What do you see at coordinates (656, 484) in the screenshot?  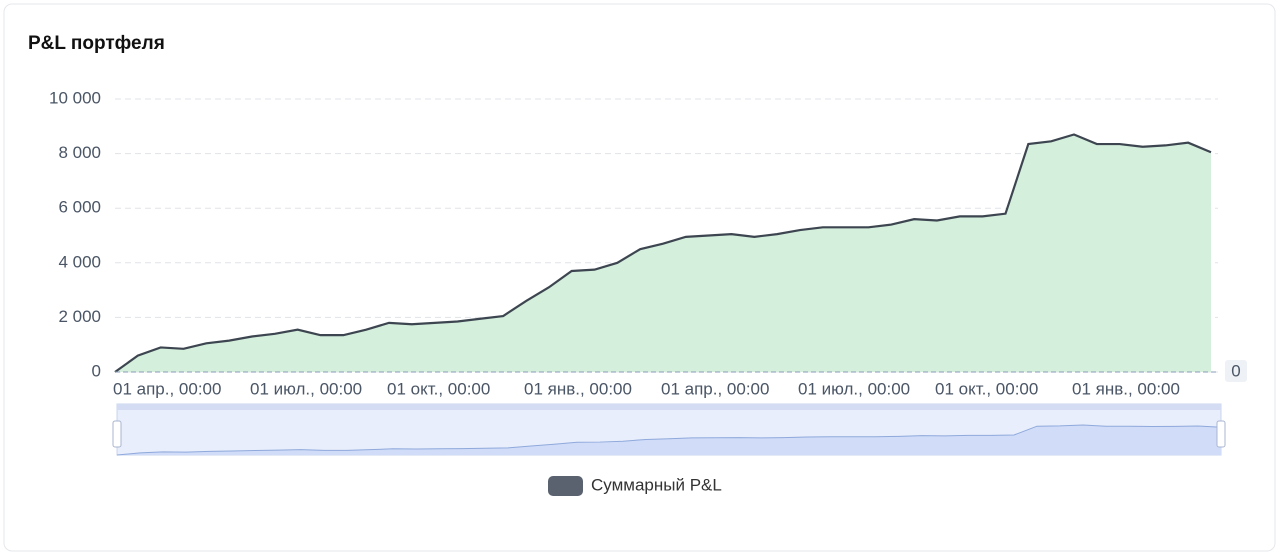 I see `legend-label: Суммарный P&L` at bounding box center [656, 484].